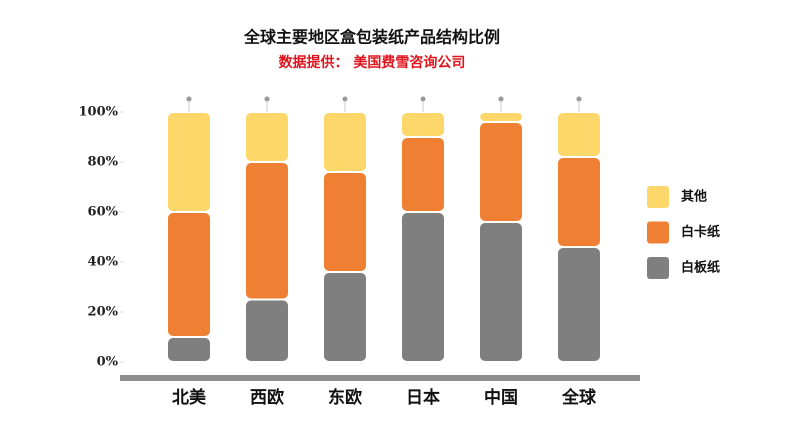  I want to click on chart-title: 全球主要地区盒包装纸产品结构比例, so click(371, 37).